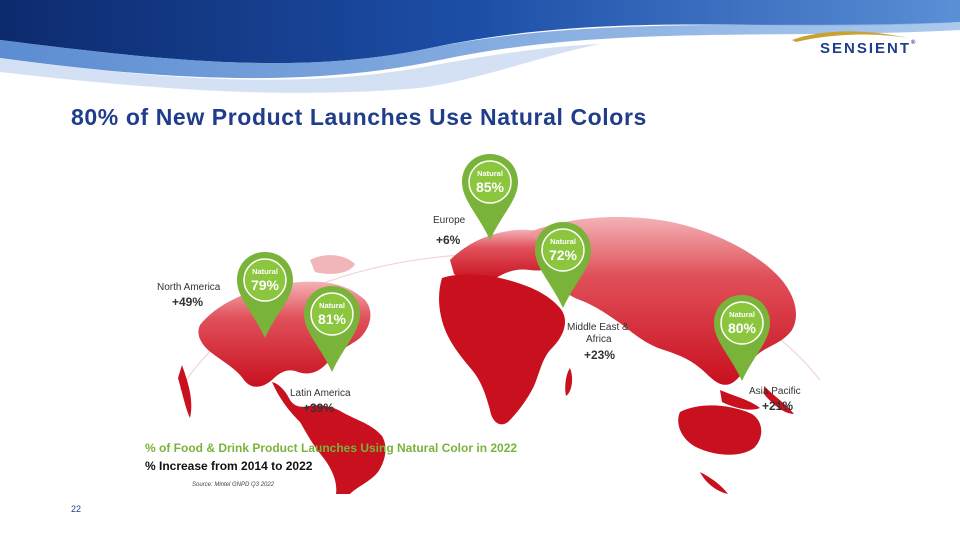  I want to click on pin-europe: Natural 85%, so click(490, 197).